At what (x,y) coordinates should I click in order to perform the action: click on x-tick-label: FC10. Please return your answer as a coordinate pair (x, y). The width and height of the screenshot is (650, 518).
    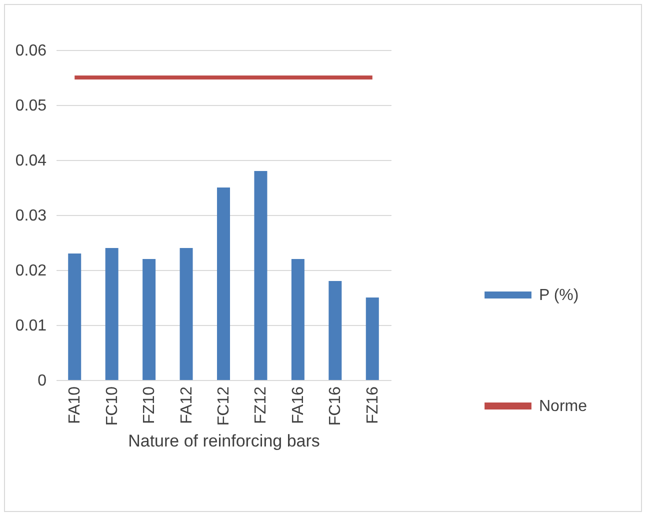
    Looking at the image, I should click on (112, 406).